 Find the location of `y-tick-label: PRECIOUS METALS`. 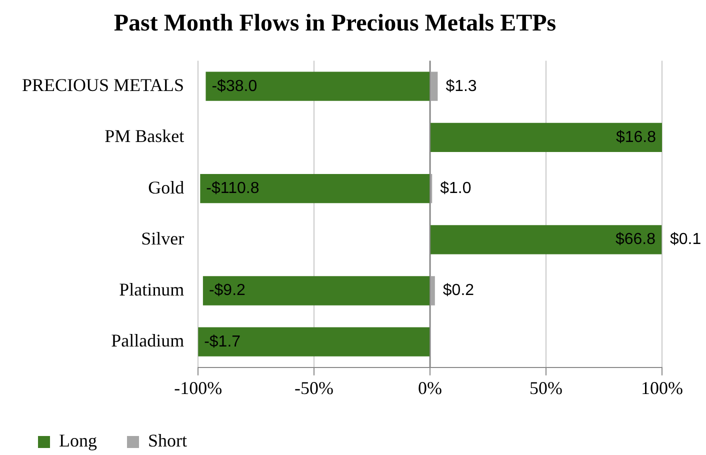

y-tick-label: PRECIOUS METALS is located at coordinates (103, 85).